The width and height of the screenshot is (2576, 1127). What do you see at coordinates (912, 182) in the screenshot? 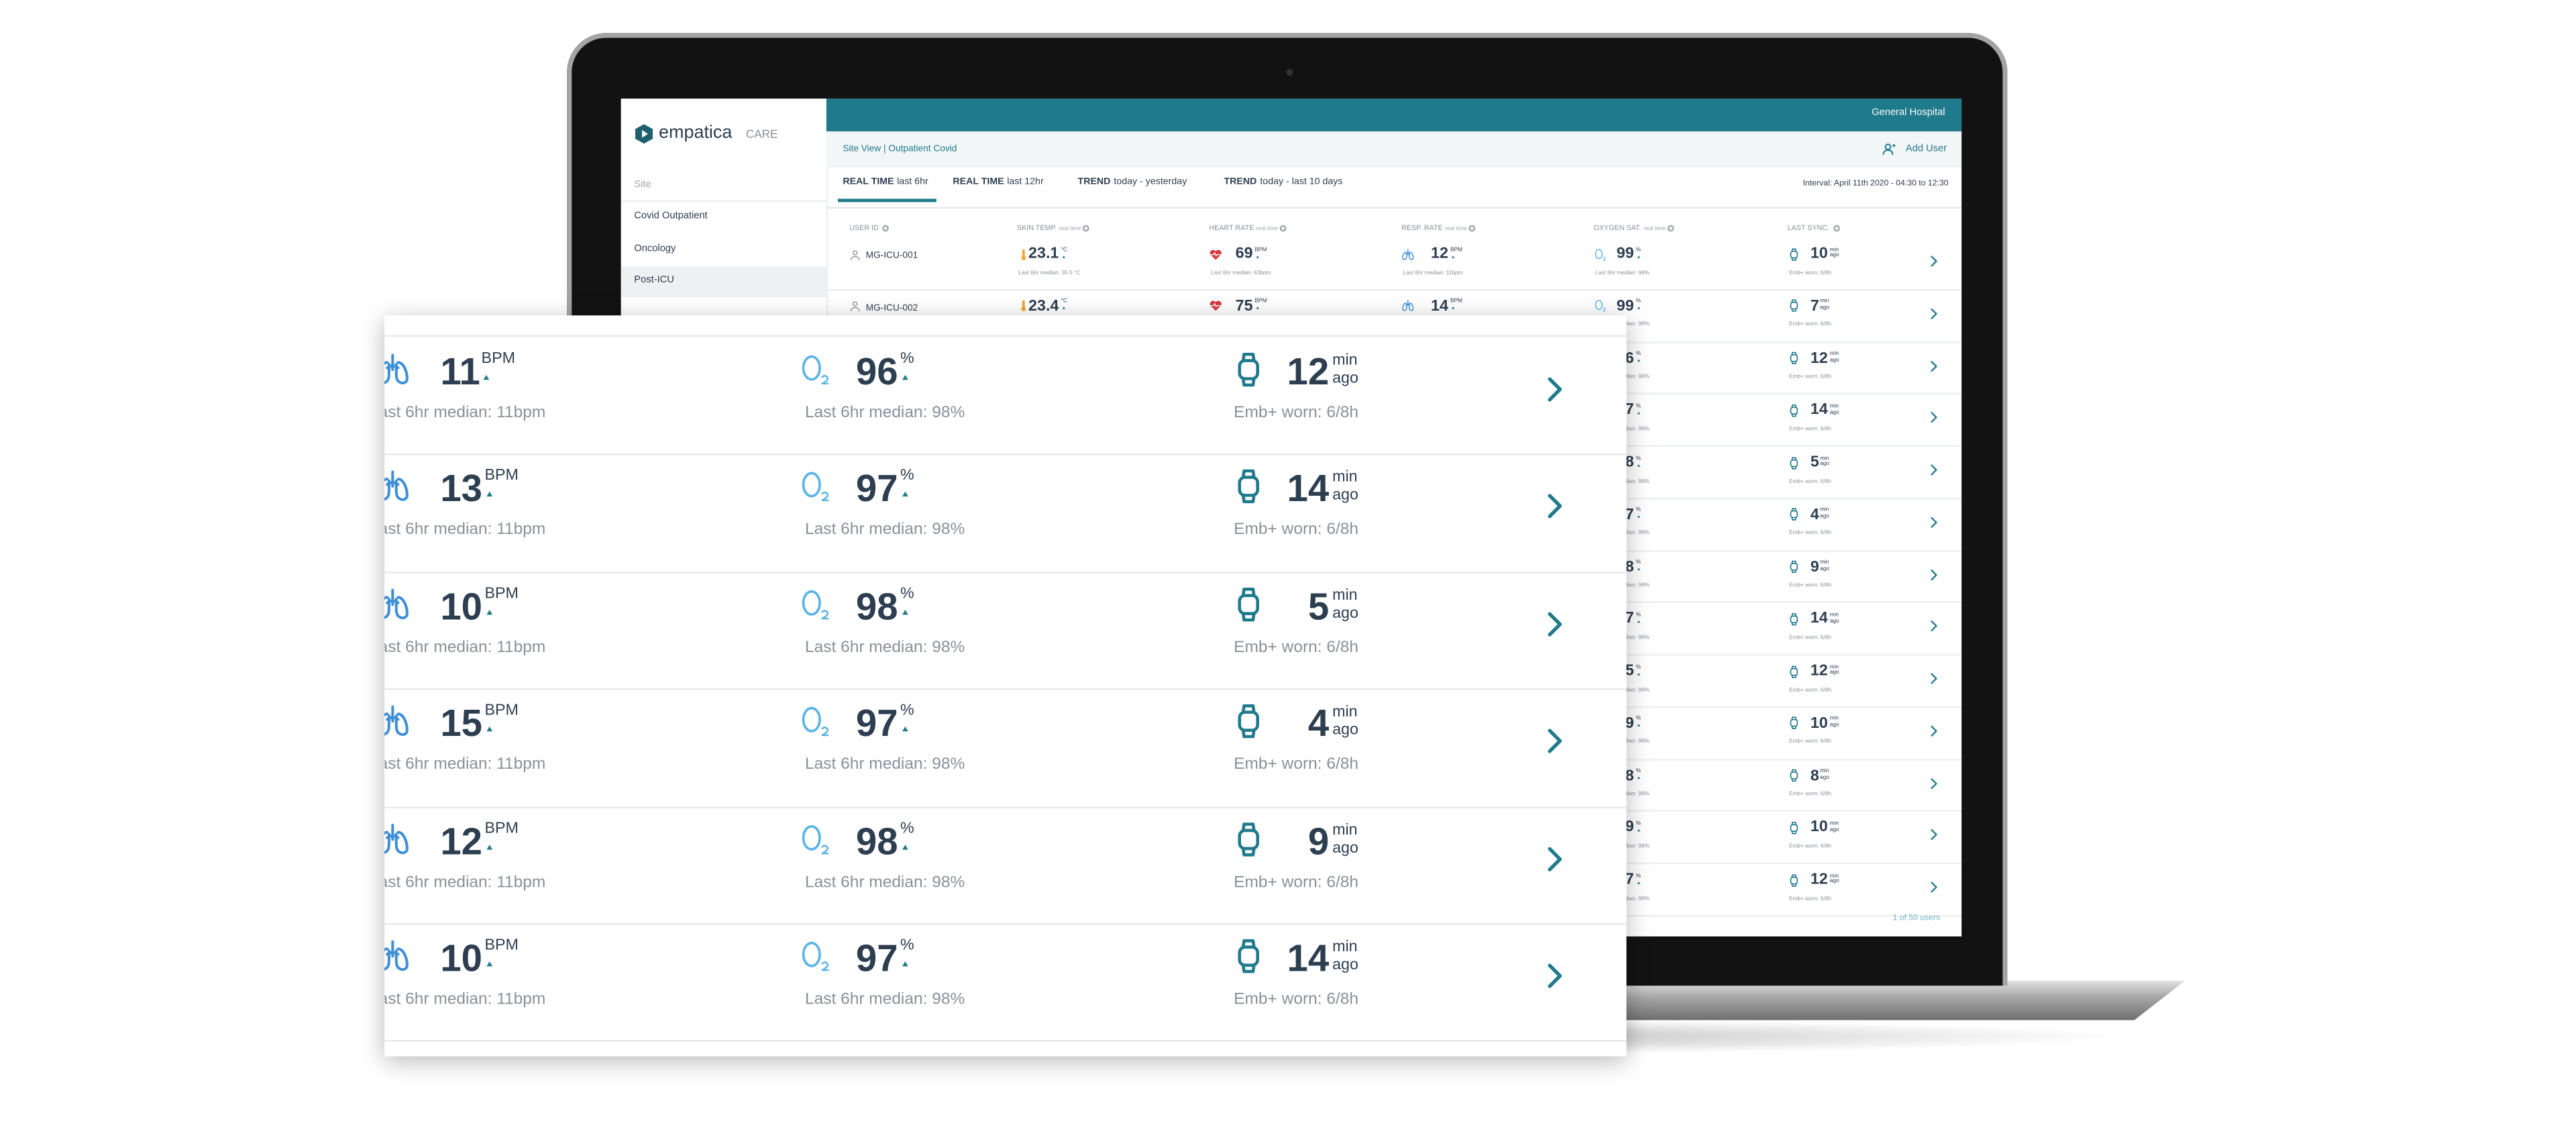
I see `tab-range: last 6hr` at bounding box center [912, 182].